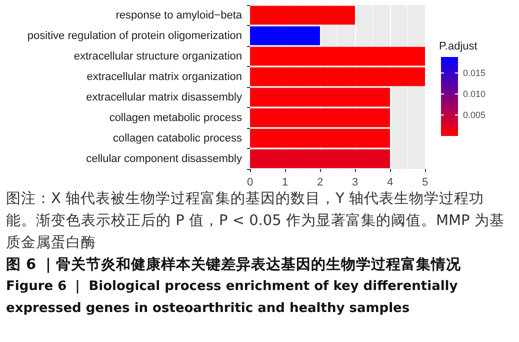 The image size is (519, 342). I want to click on x-tick-label: 5, so click(425, 182).